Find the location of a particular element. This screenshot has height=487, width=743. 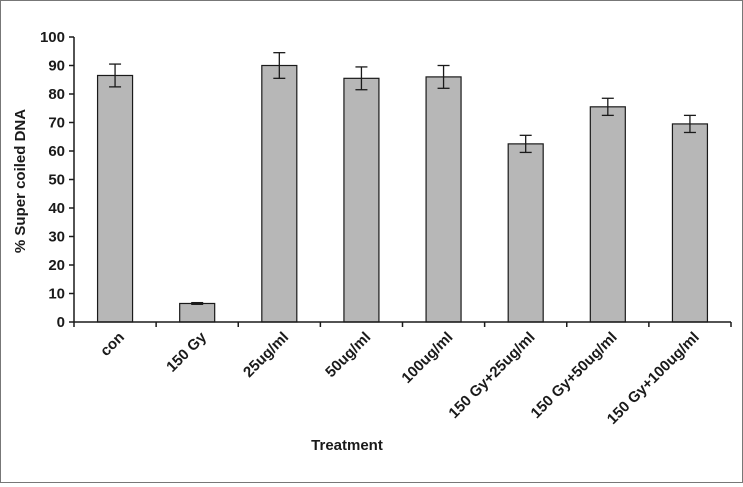

y-tick-label: 70 is located at coordinates (56, 123).